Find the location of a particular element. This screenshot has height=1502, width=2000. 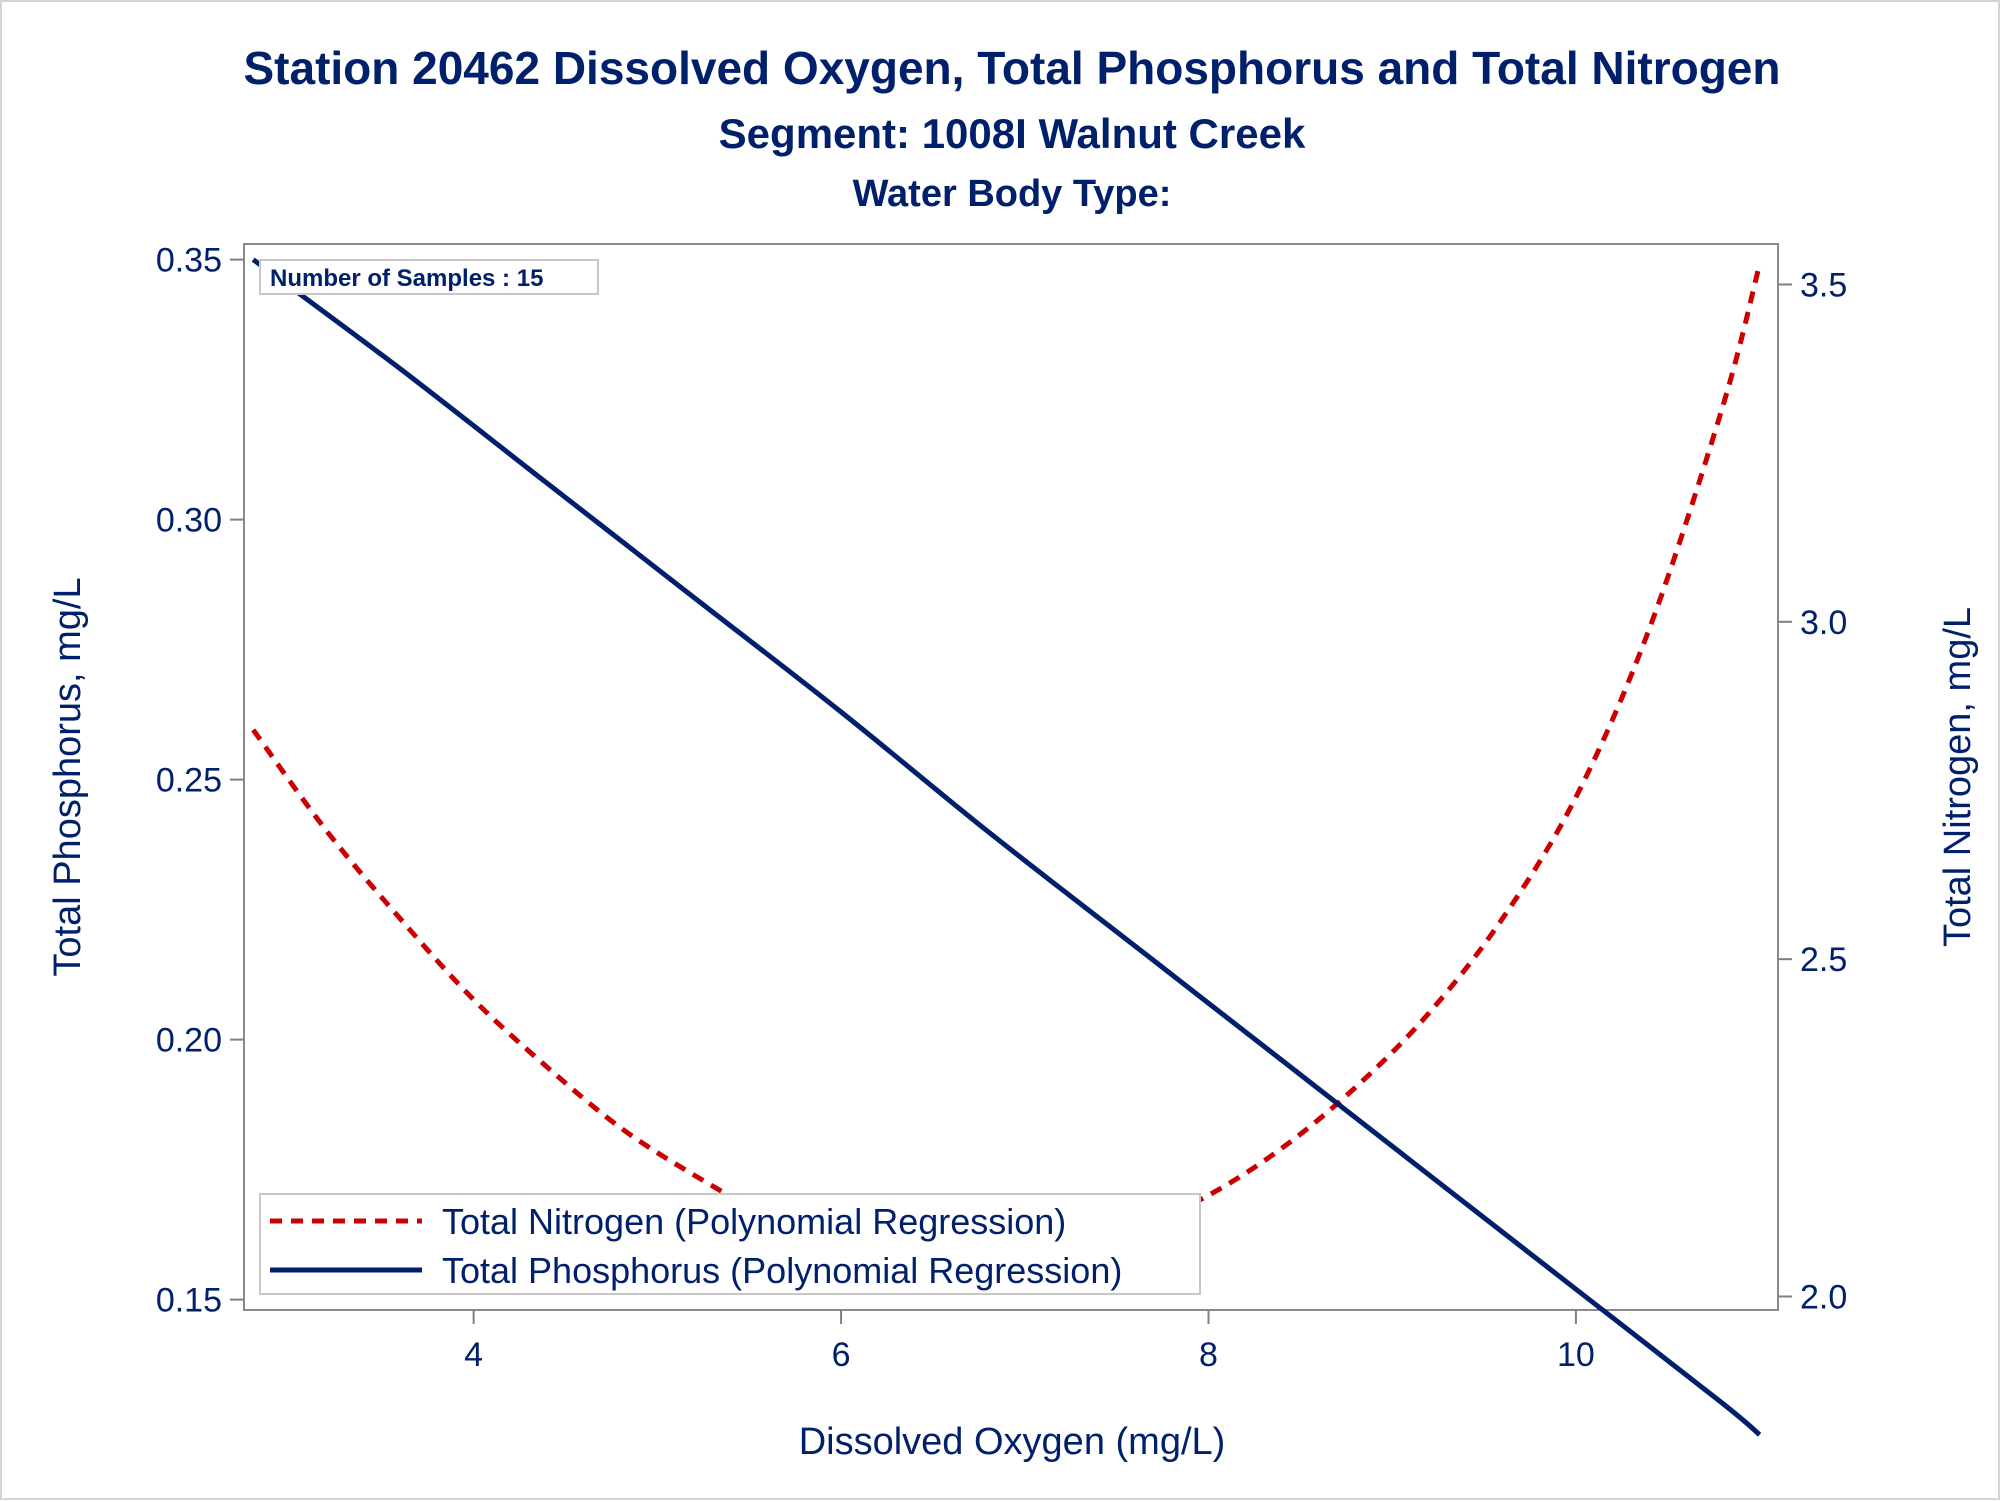

legend-label-nitrogen: Total Nitrogen (Polynomial Regression) is located at coordinates (754, 1221).